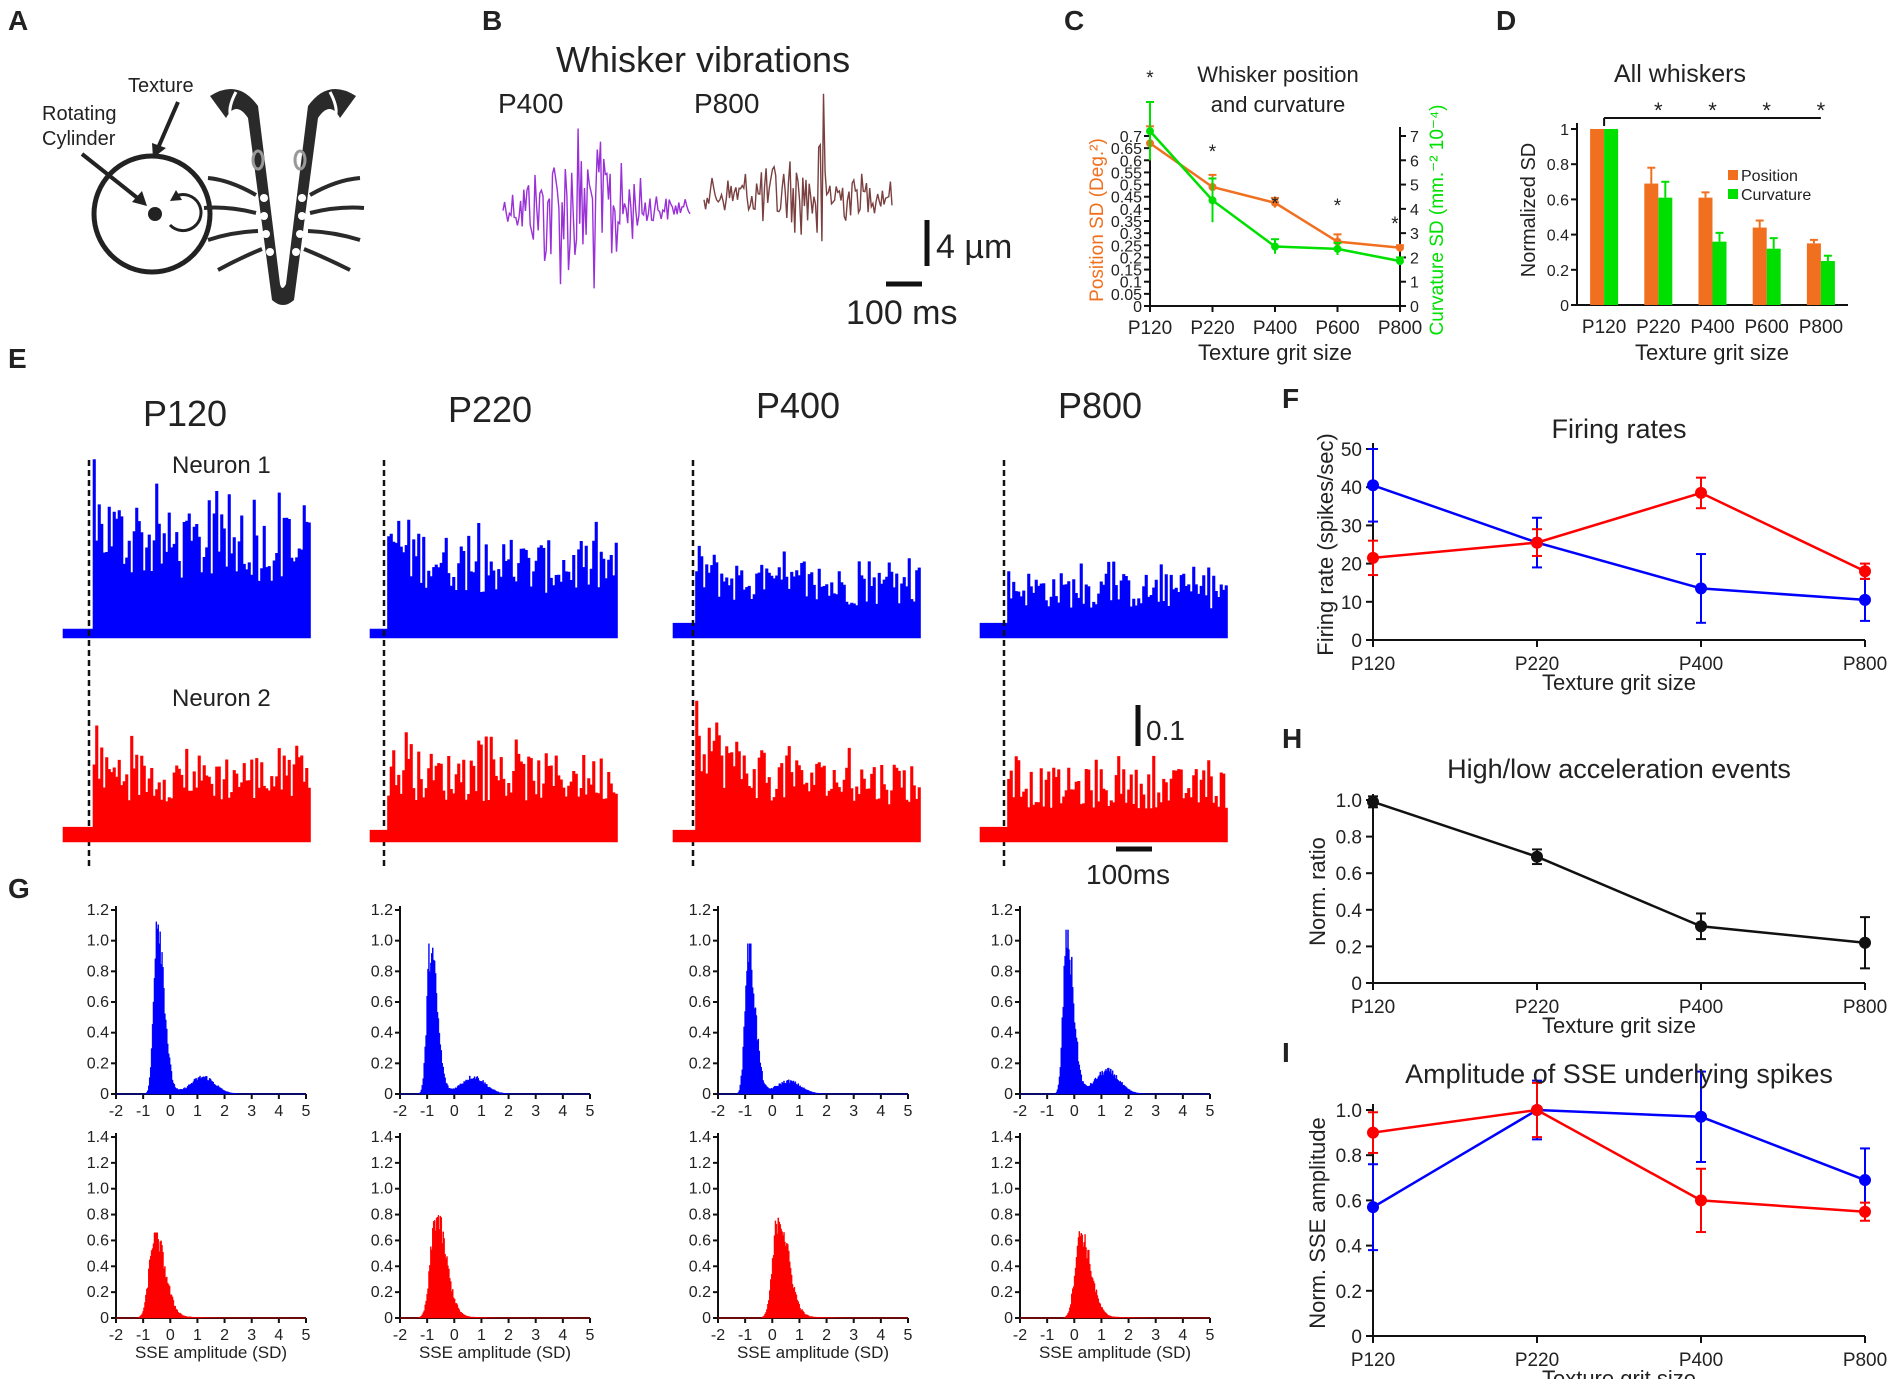 The height and width of the screenshot is (1379, 1902). I want to click on chart-title: High/low acceleration events, so click(1619, 769).